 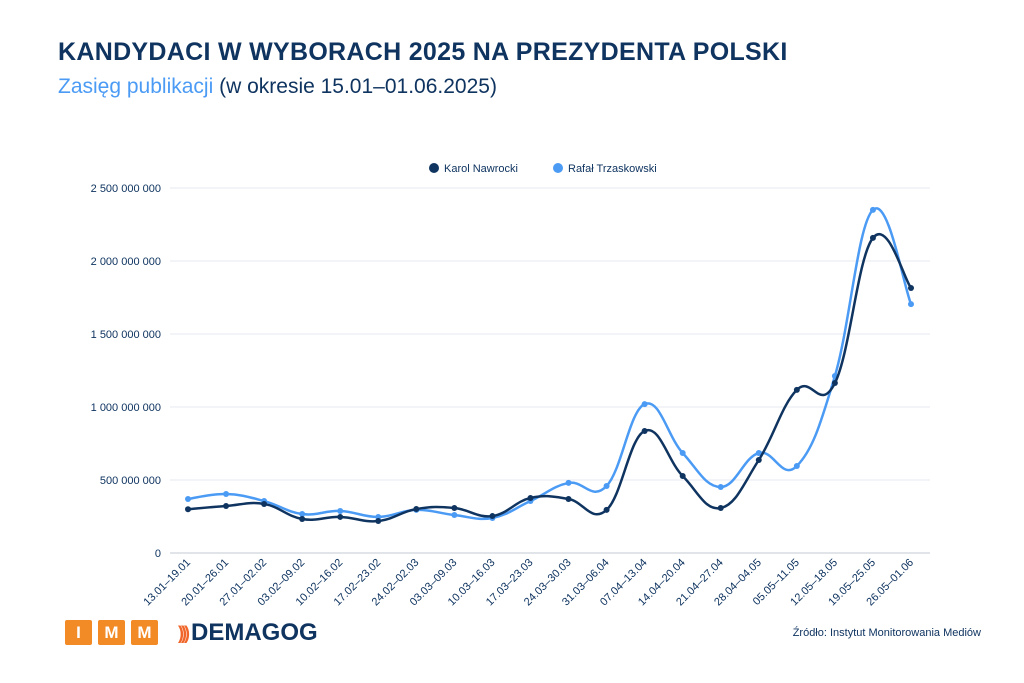 I want to click on legend-label: Rafał Trzaskowski, so click(x=612, y=169).